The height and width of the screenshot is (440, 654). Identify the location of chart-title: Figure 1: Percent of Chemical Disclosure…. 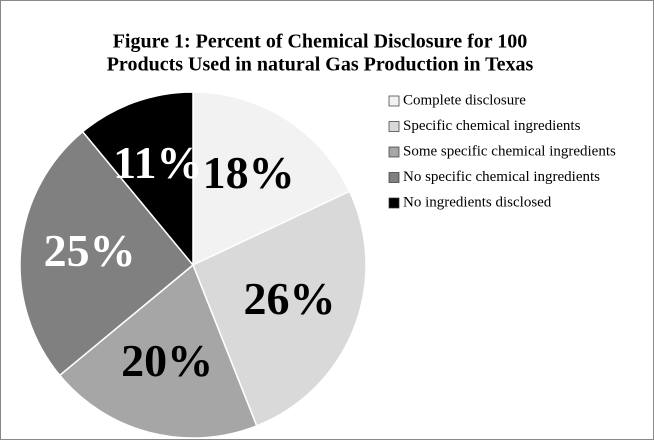
(320, 42).